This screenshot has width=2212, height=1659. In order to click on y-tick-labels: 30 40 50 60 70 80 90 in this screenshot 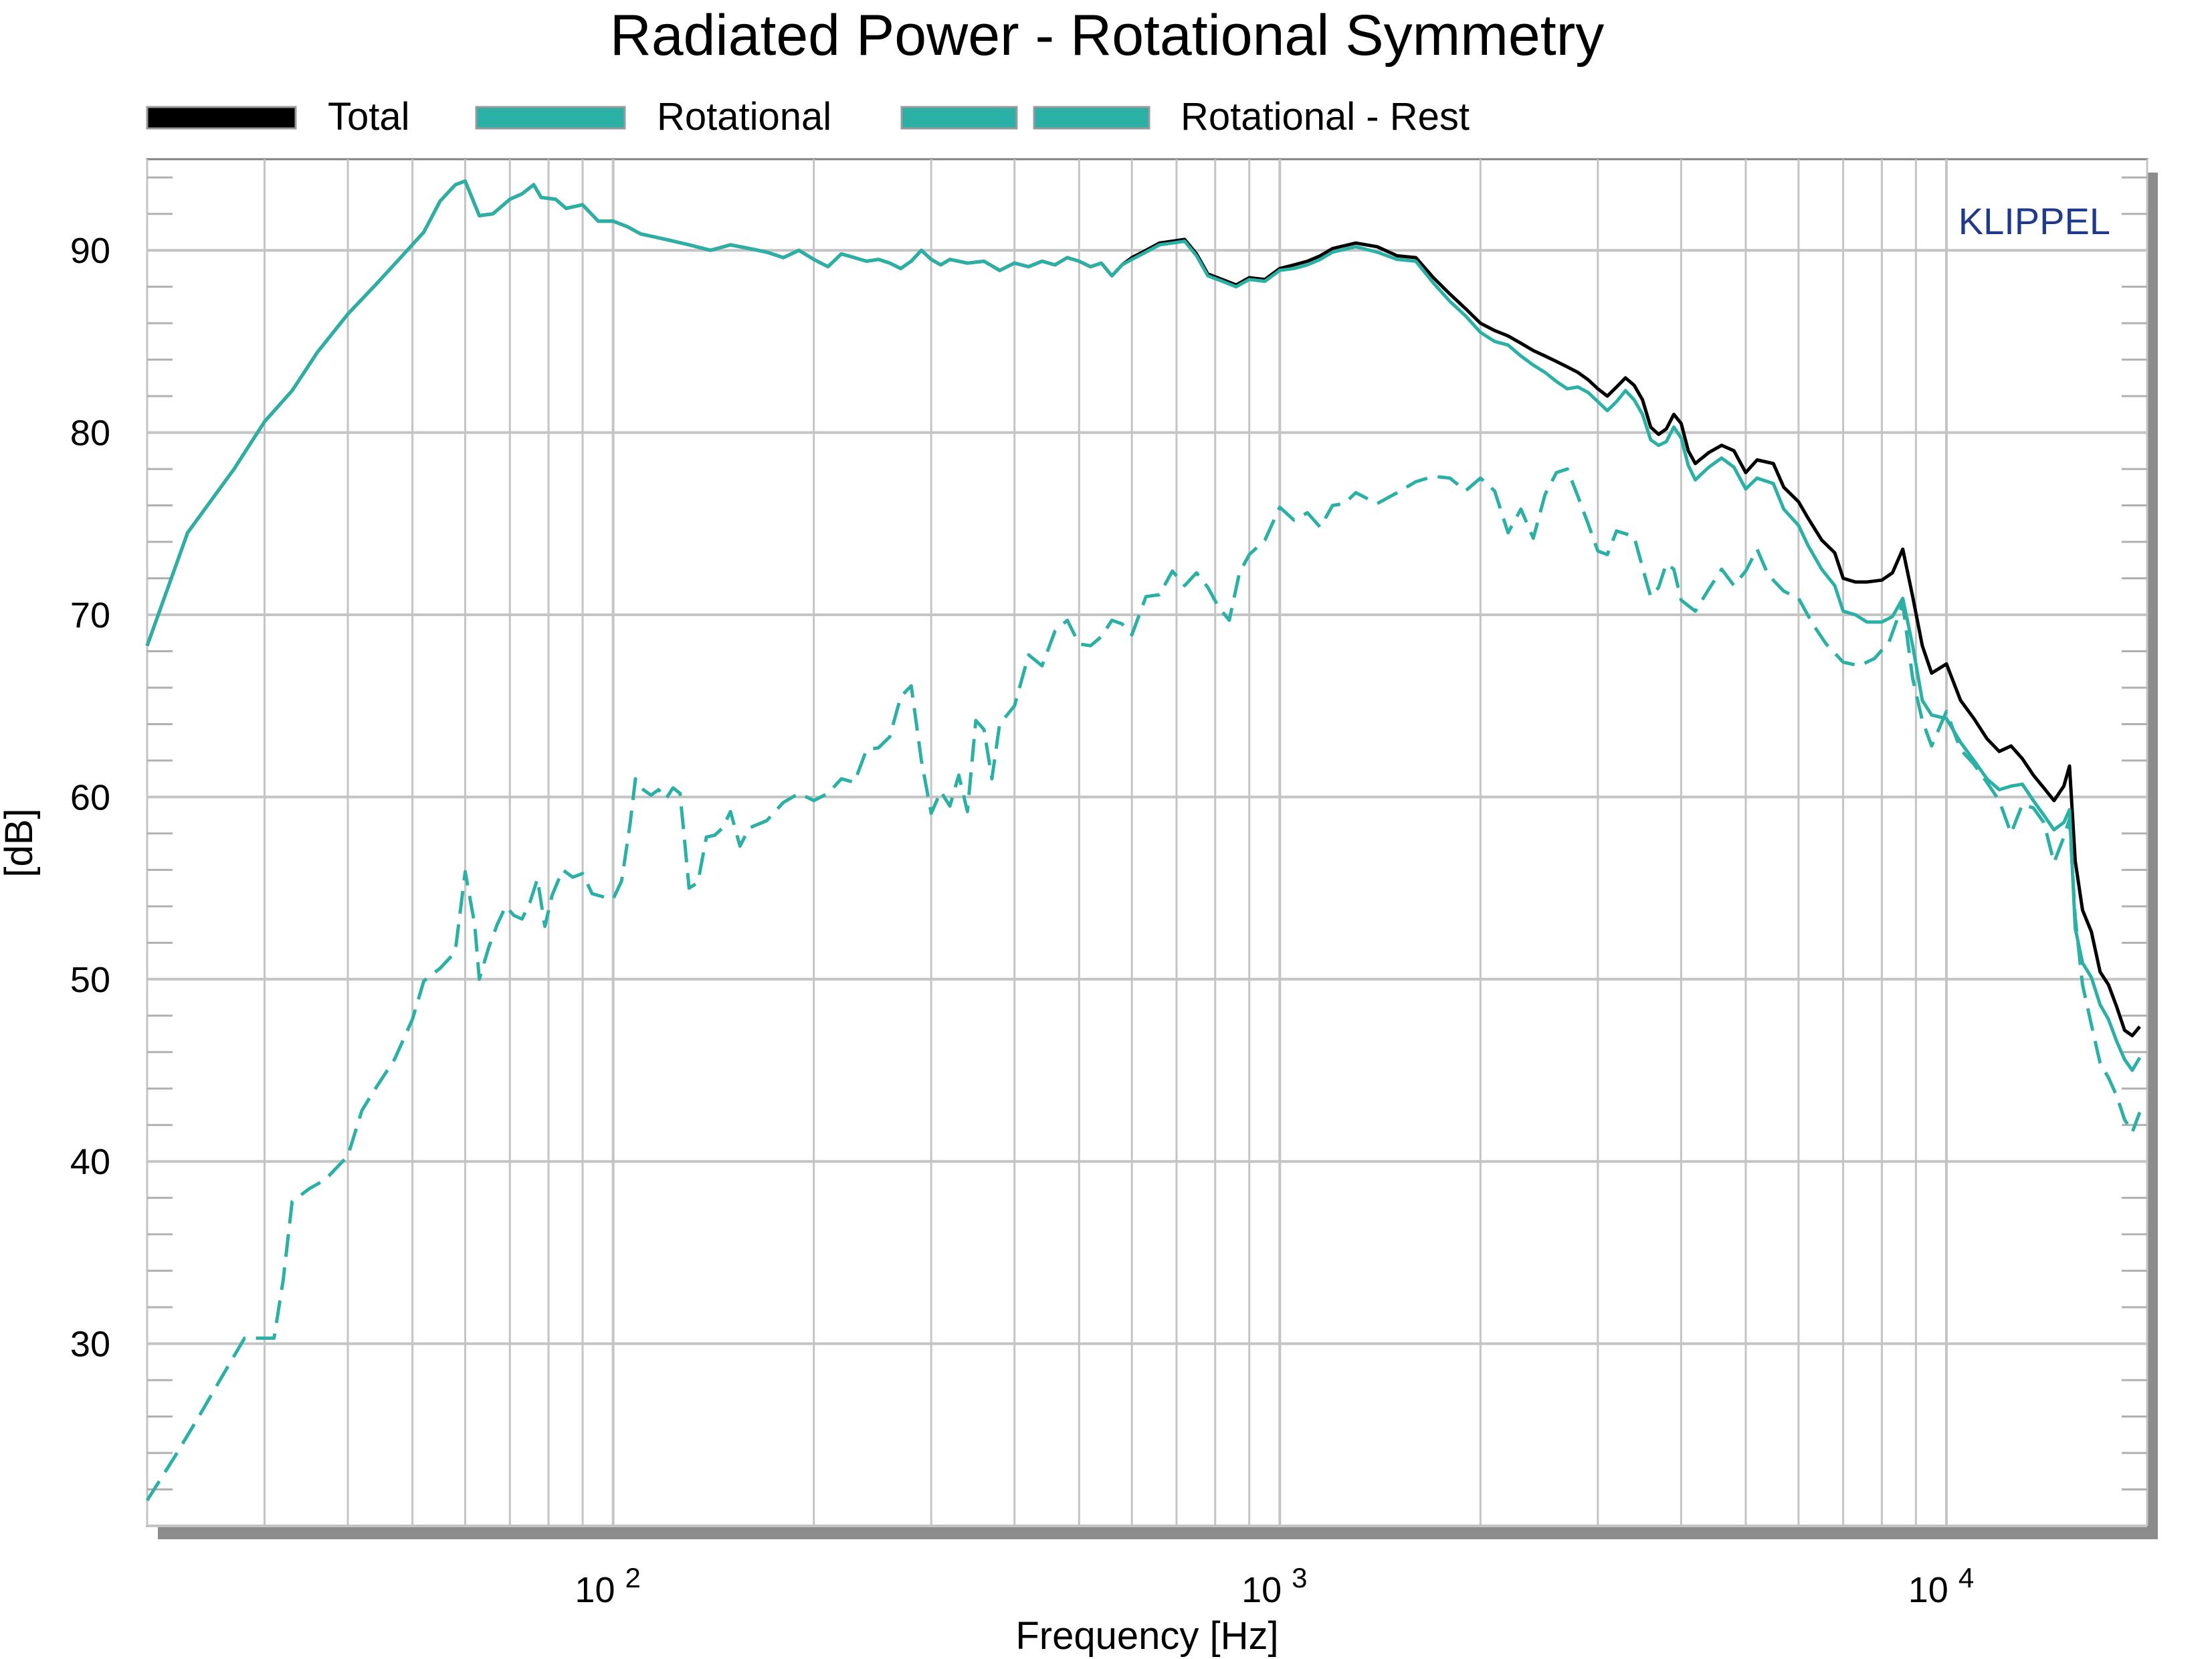, I will do `click(90, 797)`.